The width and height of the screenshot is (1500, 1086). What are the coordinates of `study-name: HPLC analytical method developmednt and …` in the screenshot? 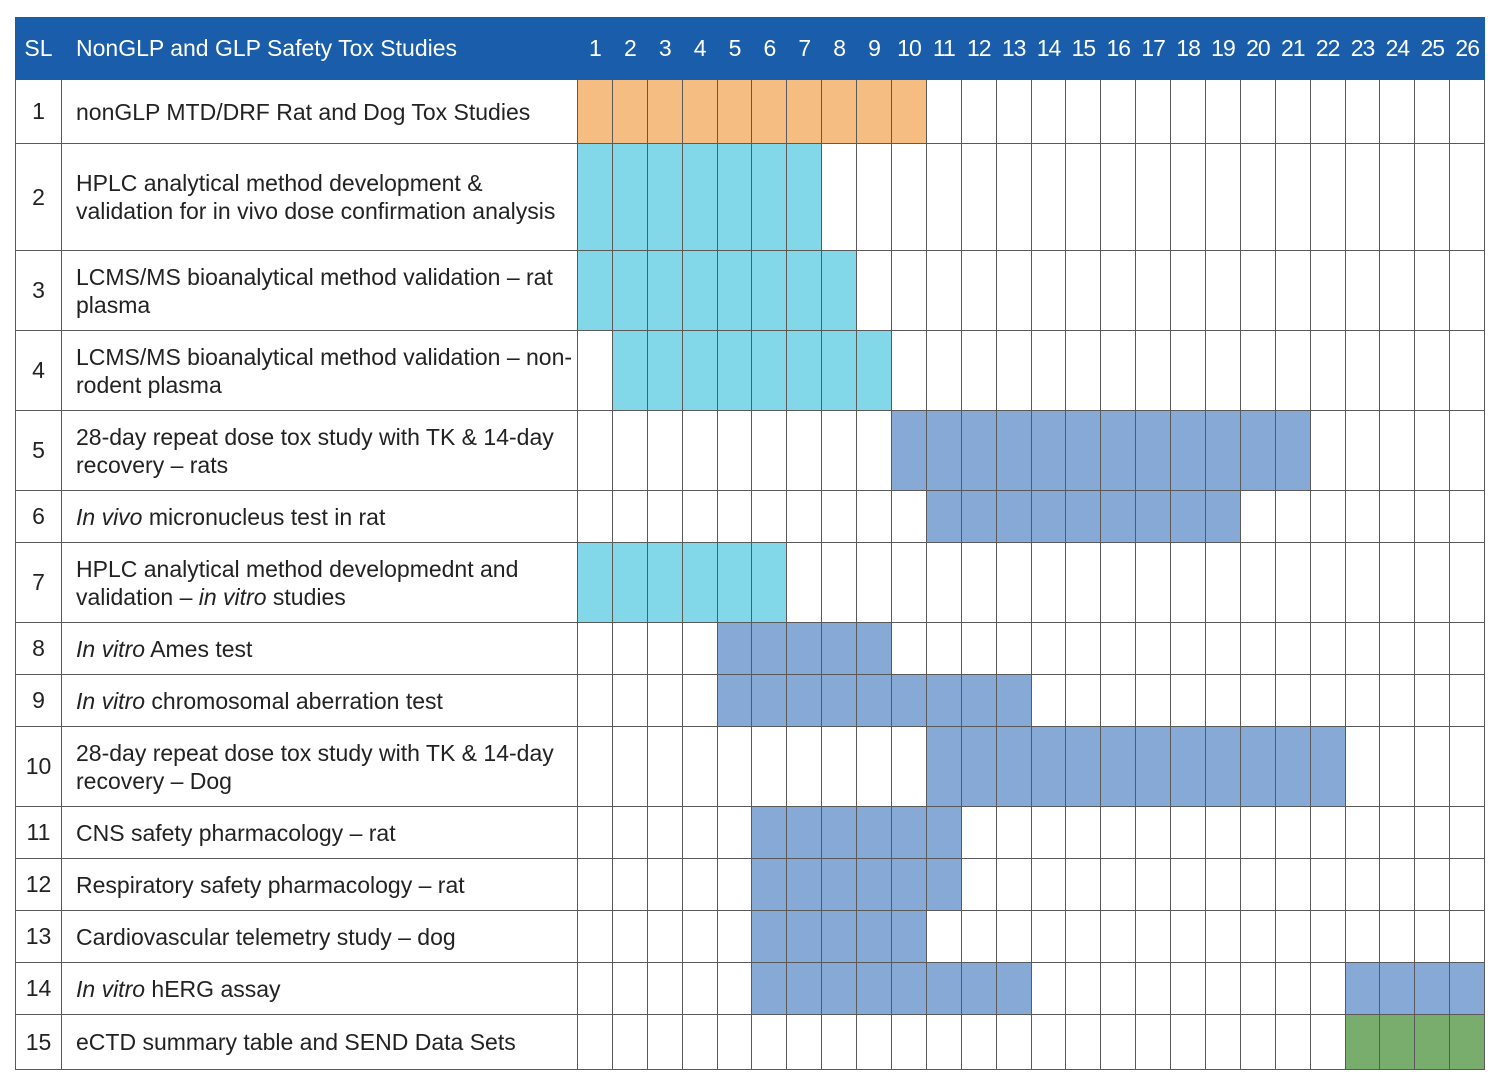 It's located at (319, 582).